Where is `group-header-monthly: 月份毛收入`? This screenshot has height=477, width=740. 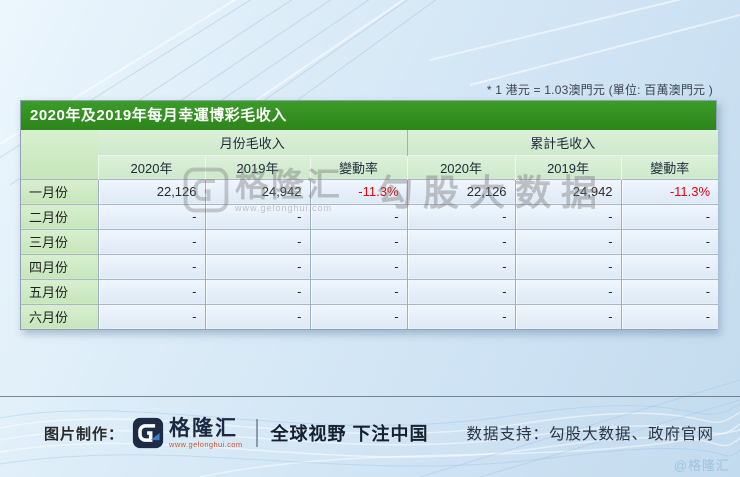 group-header-monthly: 月份毛收入 is located at coordinates (253, 142).